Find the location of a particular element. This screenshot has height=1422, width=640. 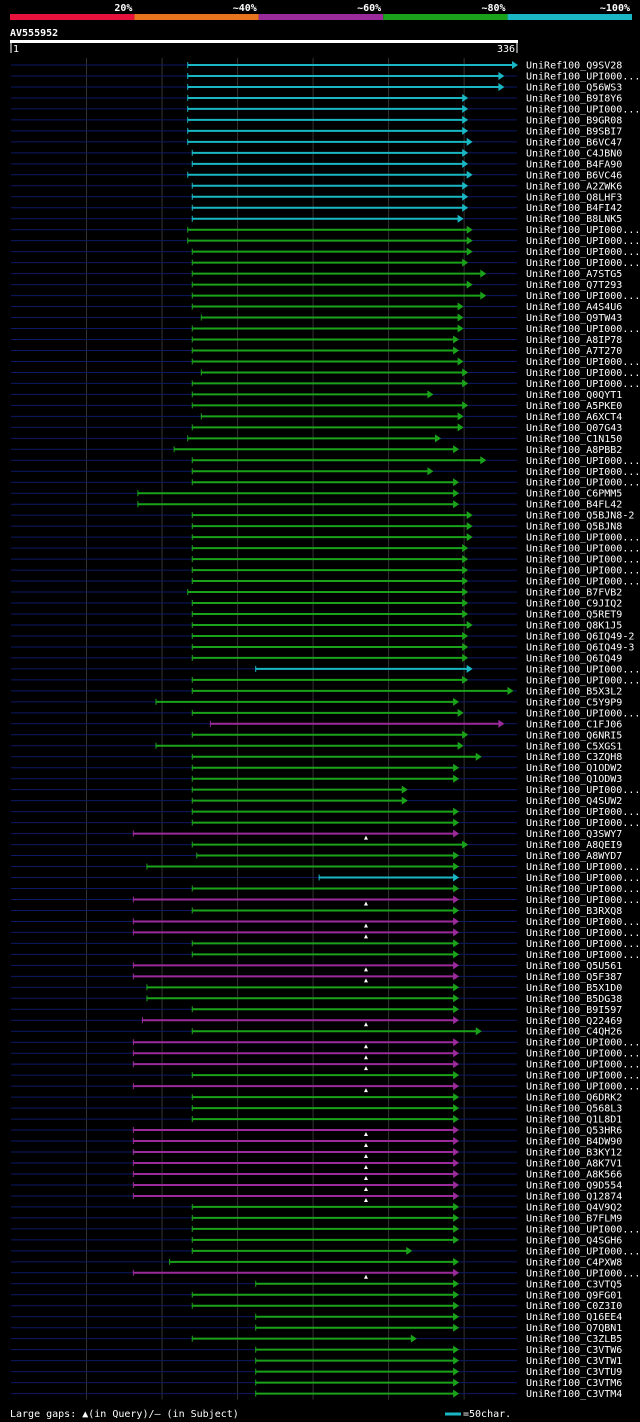

hit-row: UniRef100_Q4V9Q2 is located at coordinates (316, 1207).